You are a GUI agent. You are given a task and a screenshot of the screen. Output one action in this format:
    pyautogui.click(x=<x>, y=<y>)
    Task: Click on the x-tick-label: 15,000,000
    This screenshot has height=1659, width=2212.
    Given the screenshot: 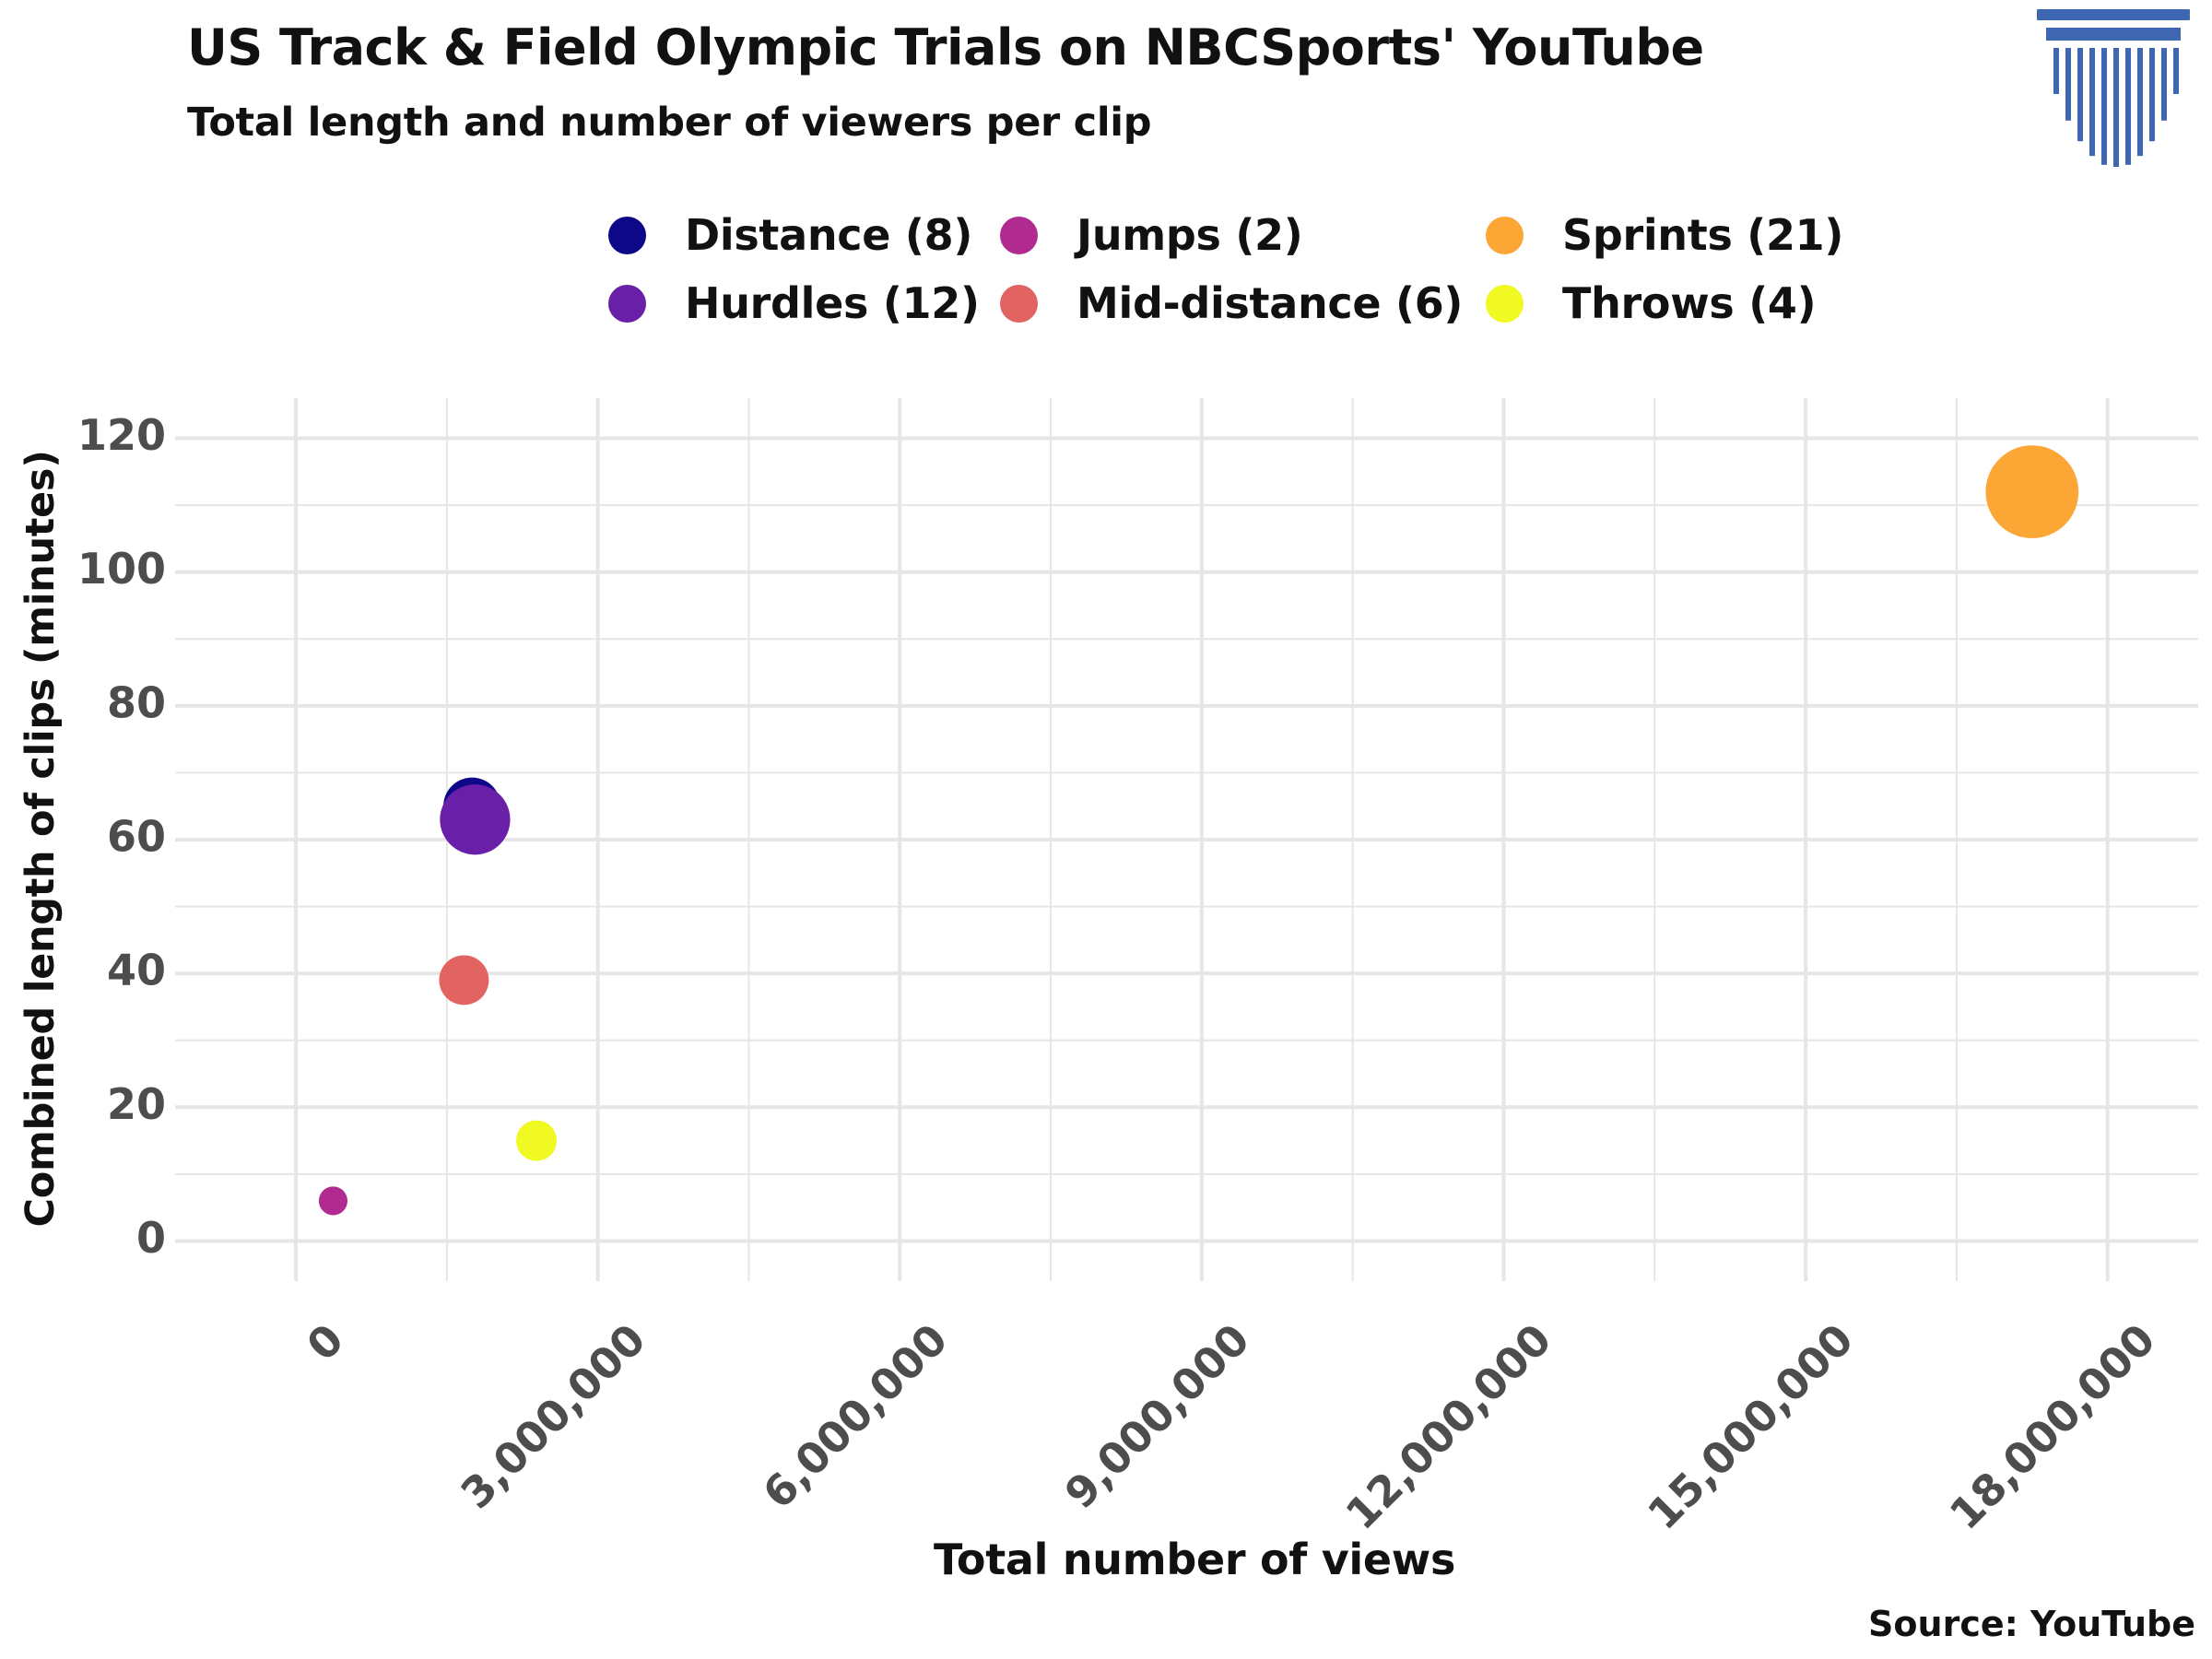 What is the action you would take?
    pyautogui.click(x=1750, y=1426)
    